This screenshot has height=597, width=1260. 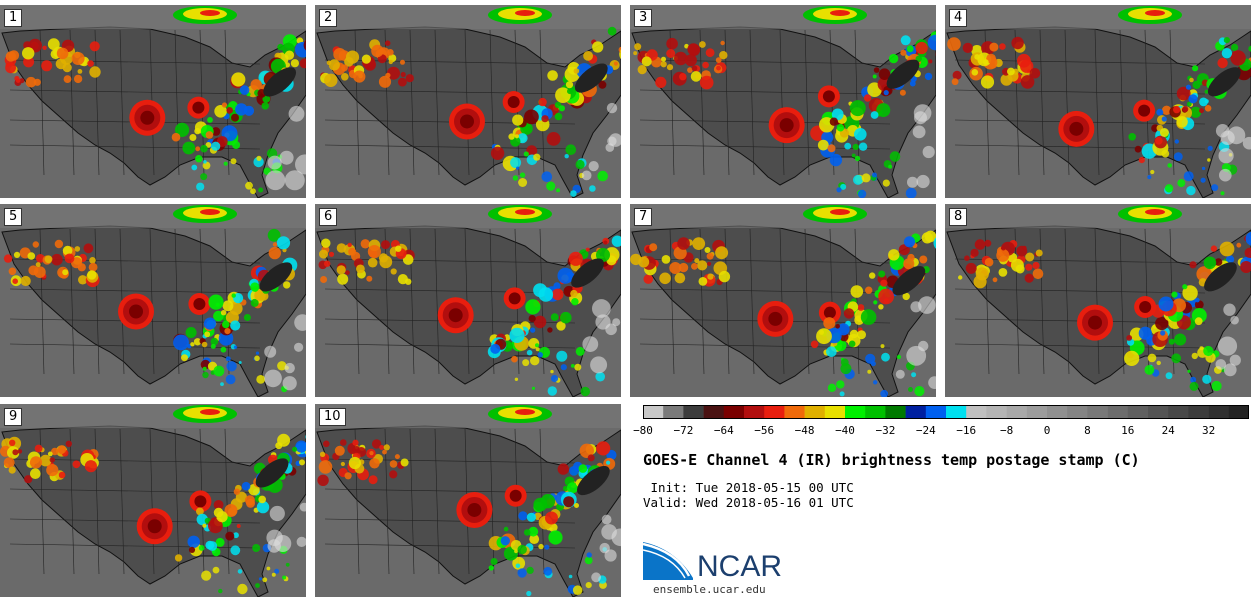 What do you see at coordinates (1208, 430) in the screenshot?
I see `colorbar-tick-label: 32` at bounding box center [1208, 430].